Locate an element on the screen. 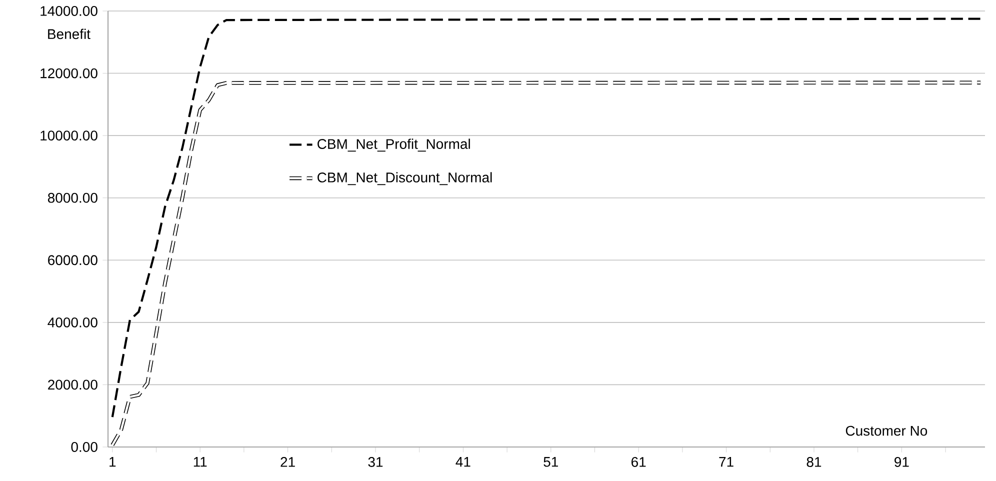  x-tick-label: 81 is located at coordinates (814, 462).